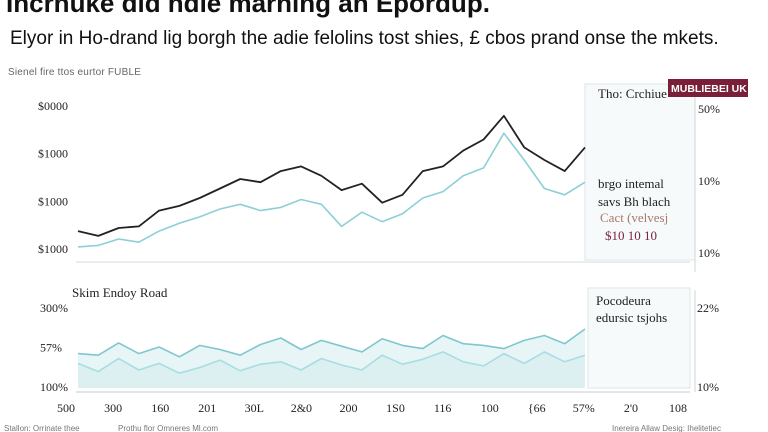 This screenshot has height=432, width=768. Describe the element at coordinates (113, 408) in the screenshot. I see `x-tick-label: 300` at that location.